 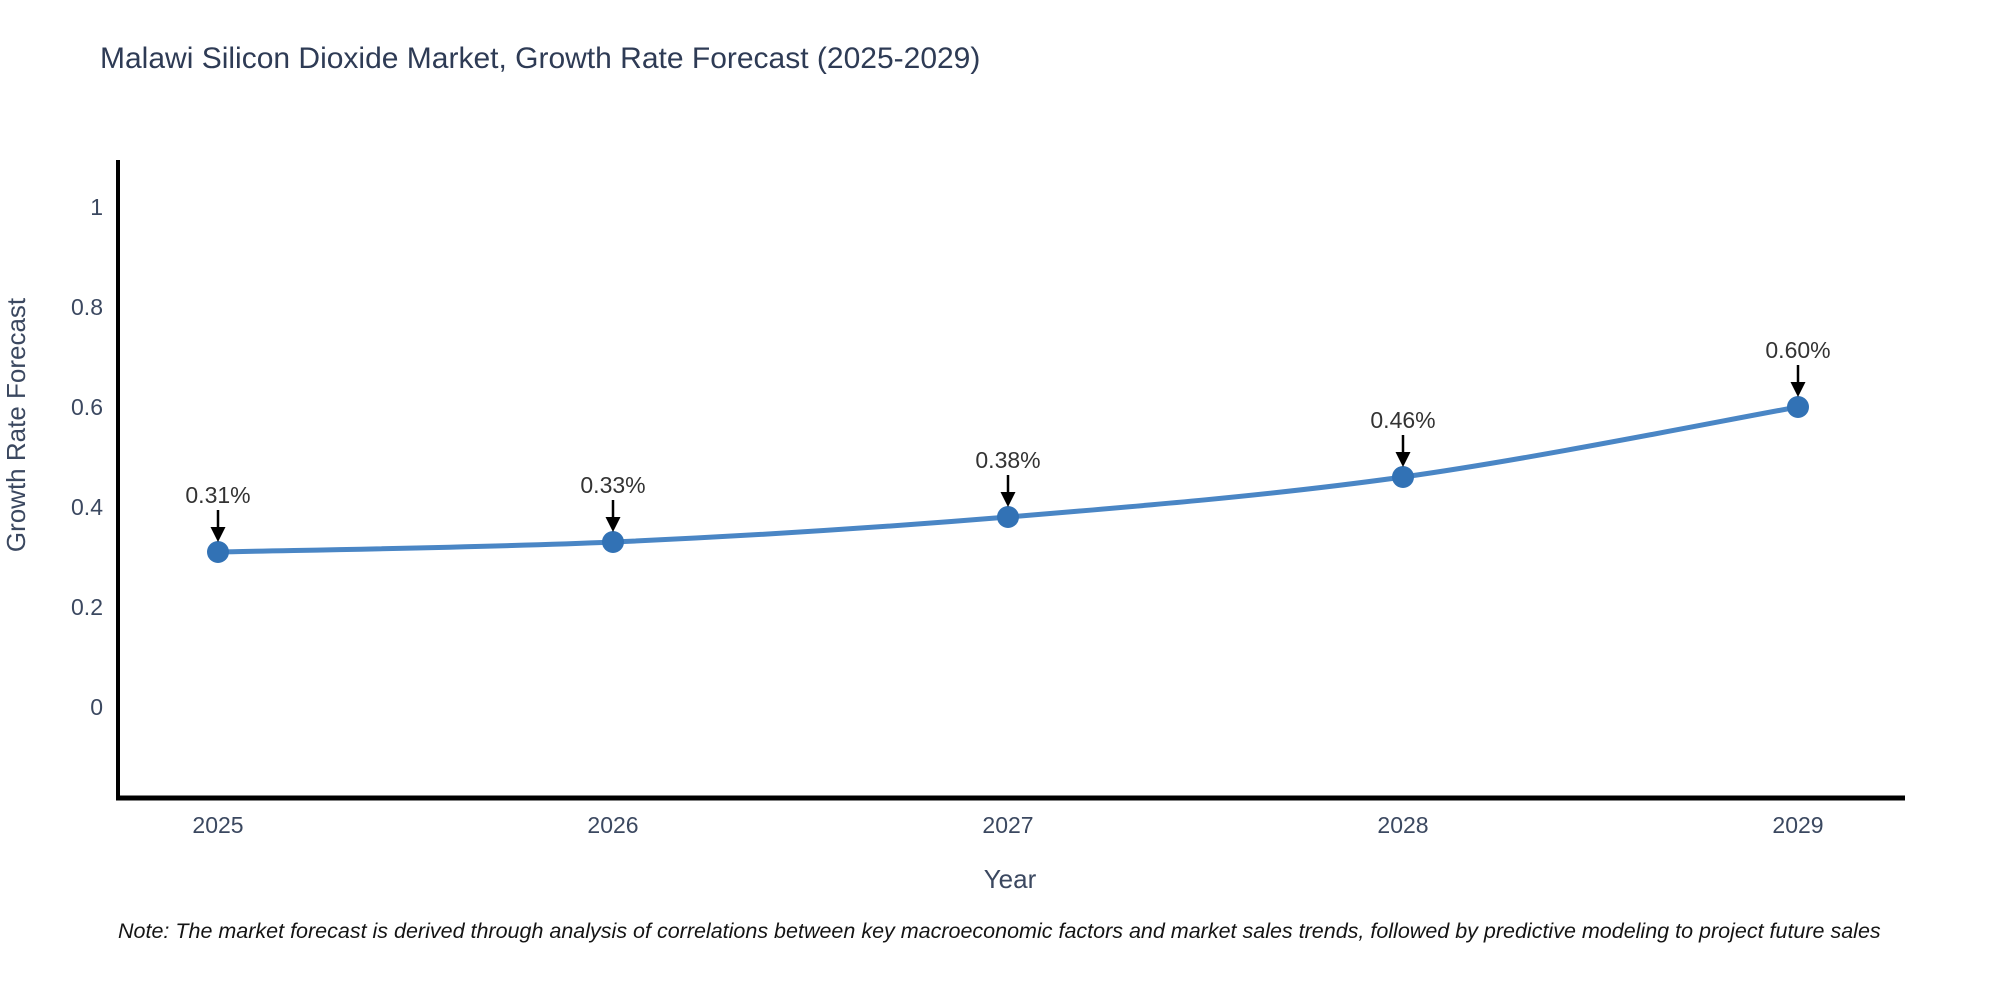 I want to click on x-tick-label: 2028, so click(x=1402, y=825).